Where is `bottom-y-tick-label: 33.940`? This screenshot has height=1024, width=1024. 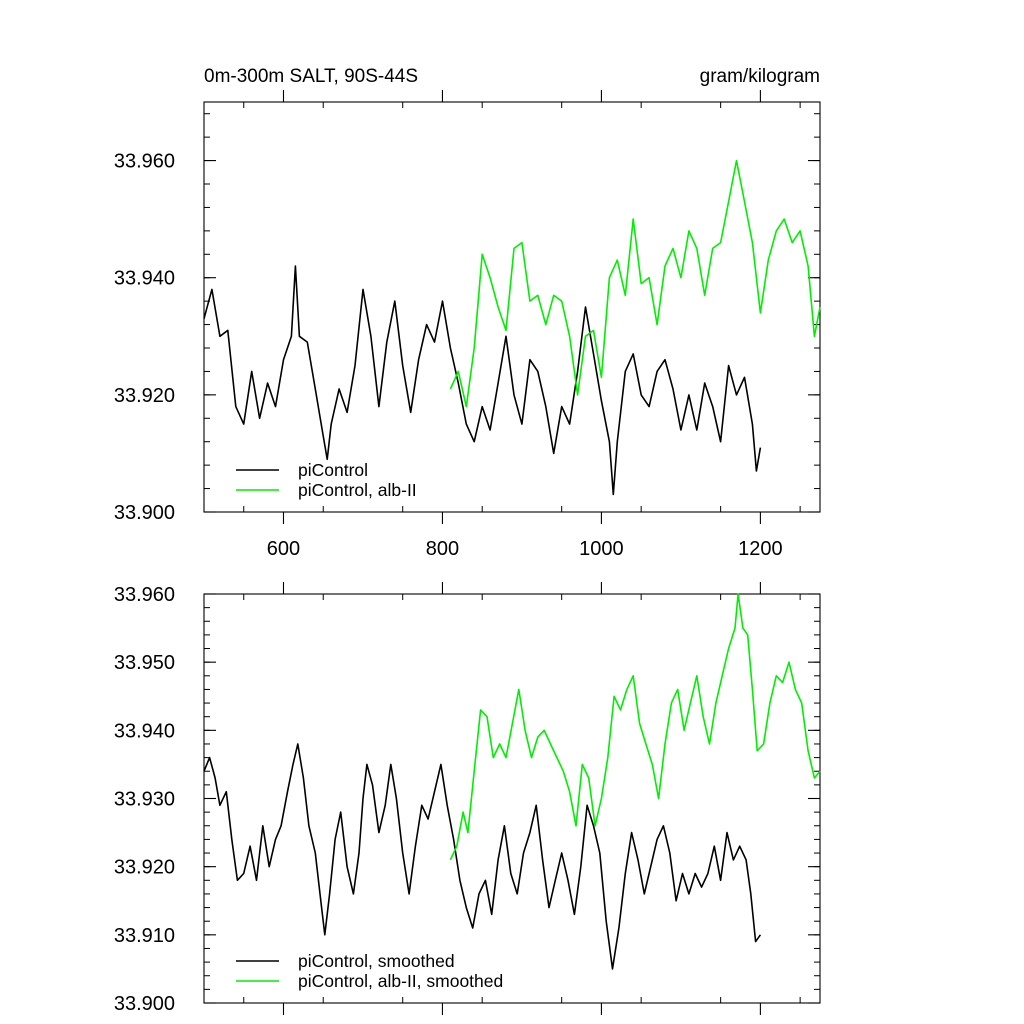
bottom-y-tick-label: 33.940 is located at coordinates (144, 731).